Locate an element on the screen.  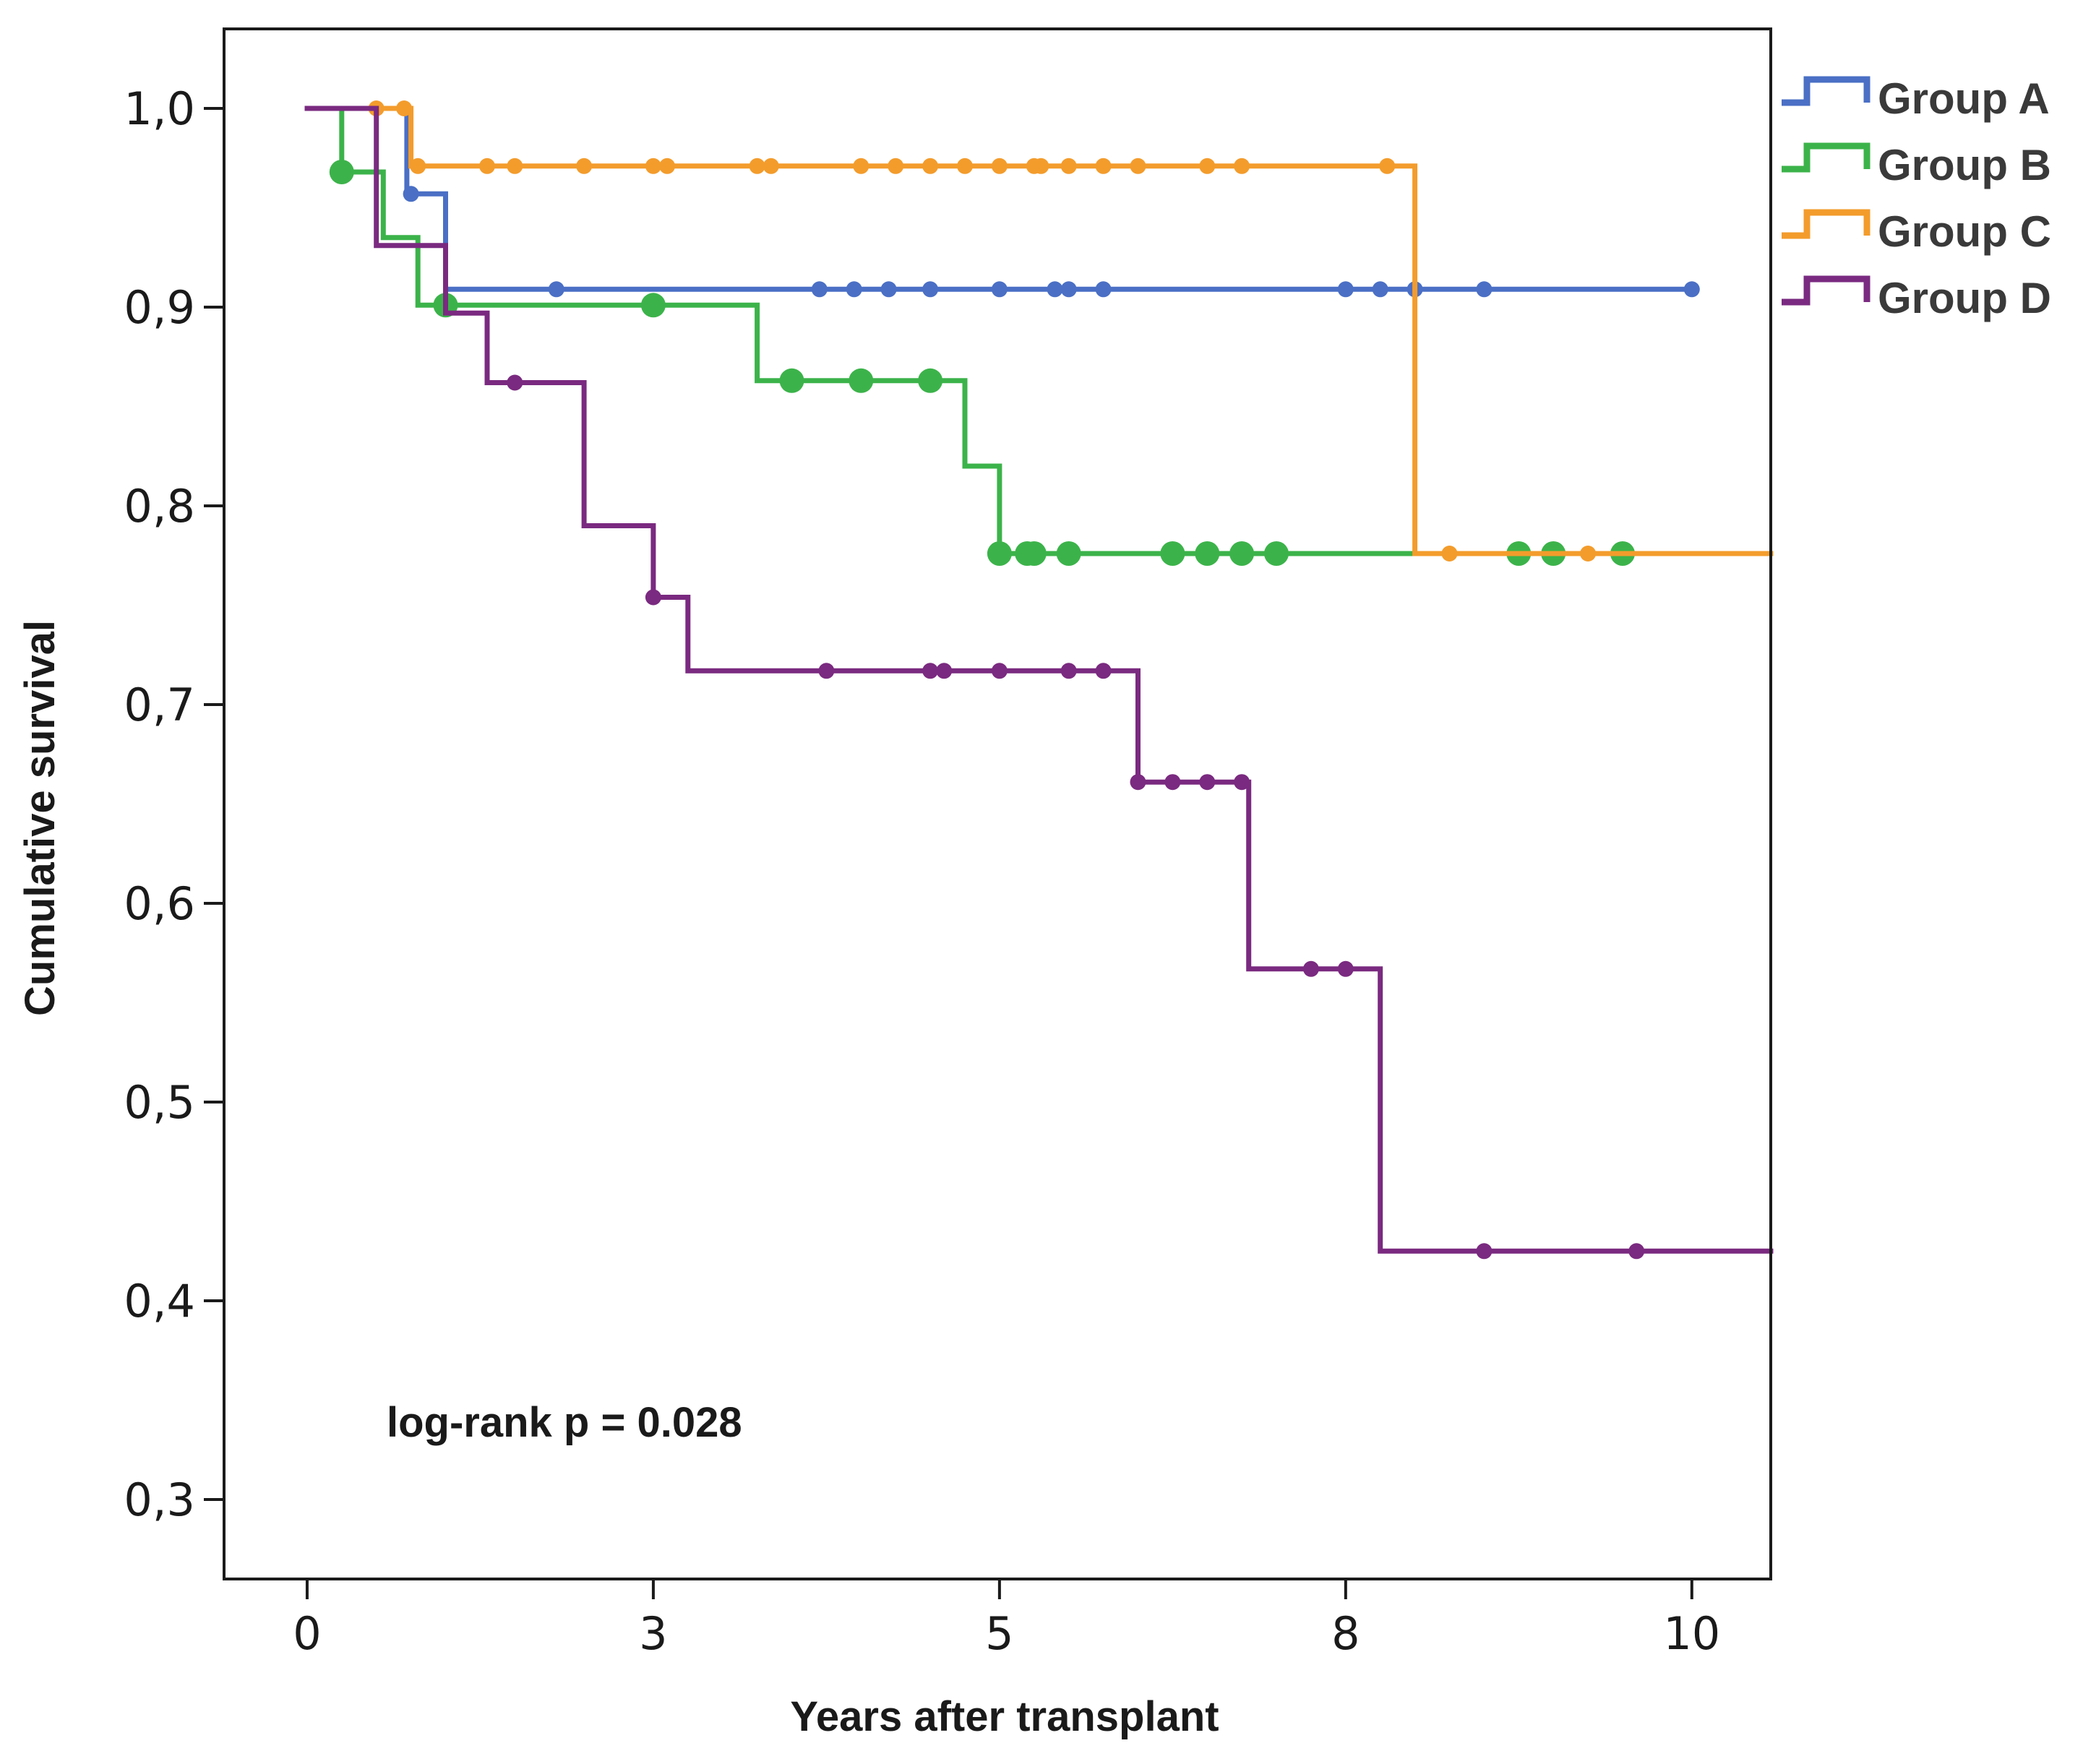
x-tick-label: 8 is located at coordinates (1345, 1633).